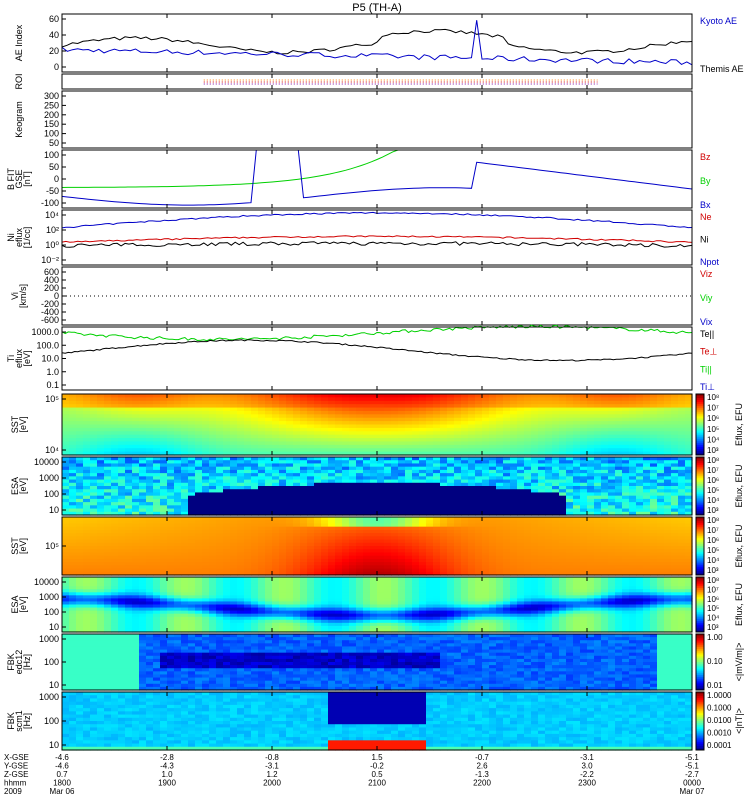  What do you see at coordinates (51, 115) in the screenshot?
I see `y-tick-label: 200` at bounding box center [51, 115].